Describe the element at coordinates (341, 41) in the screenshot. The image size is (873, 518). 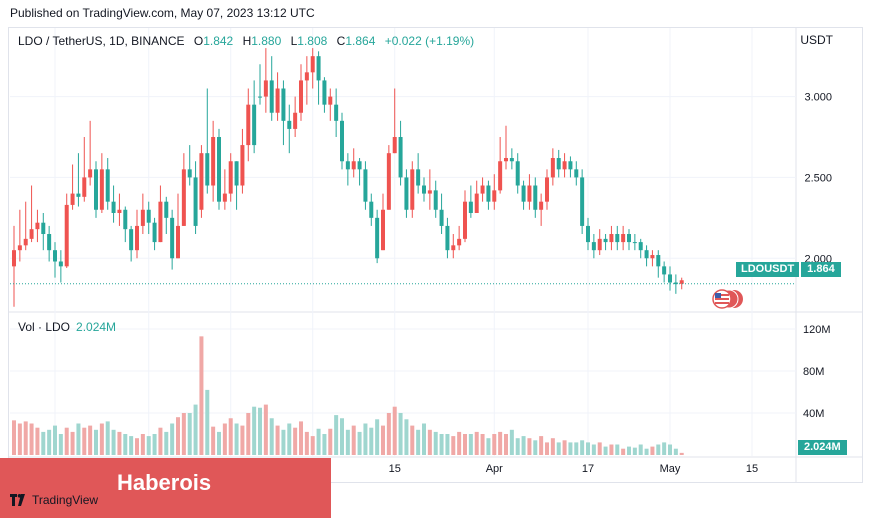
I see `close-label: C` at that location.